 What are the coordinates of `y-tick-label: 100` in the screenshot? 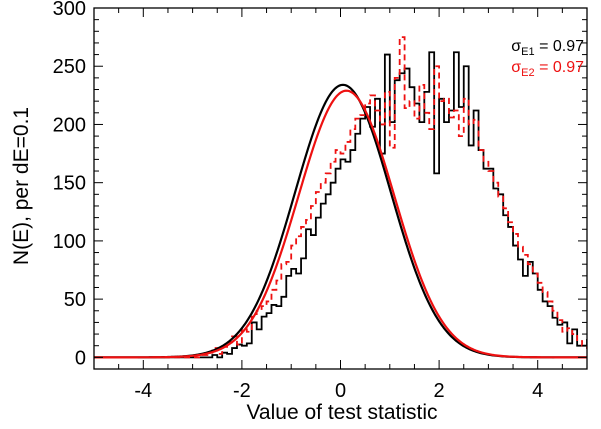 It's located at (69, 242).